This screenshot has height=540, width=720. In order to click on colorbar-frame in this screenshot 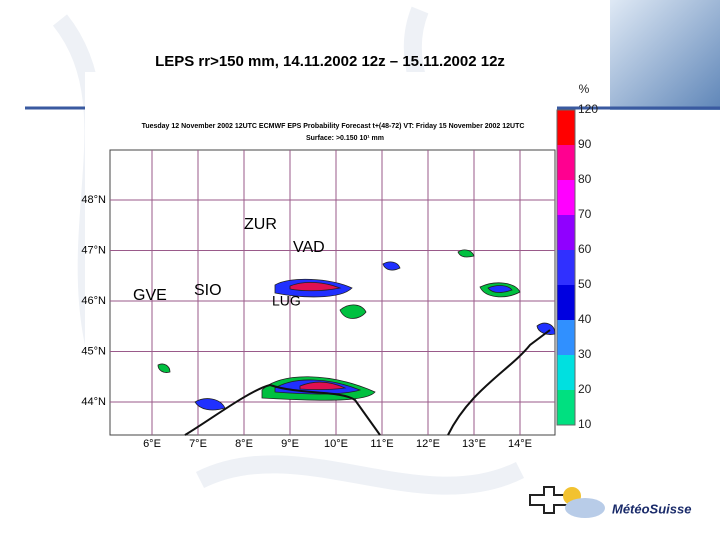, I will do `click(566, 267)`.